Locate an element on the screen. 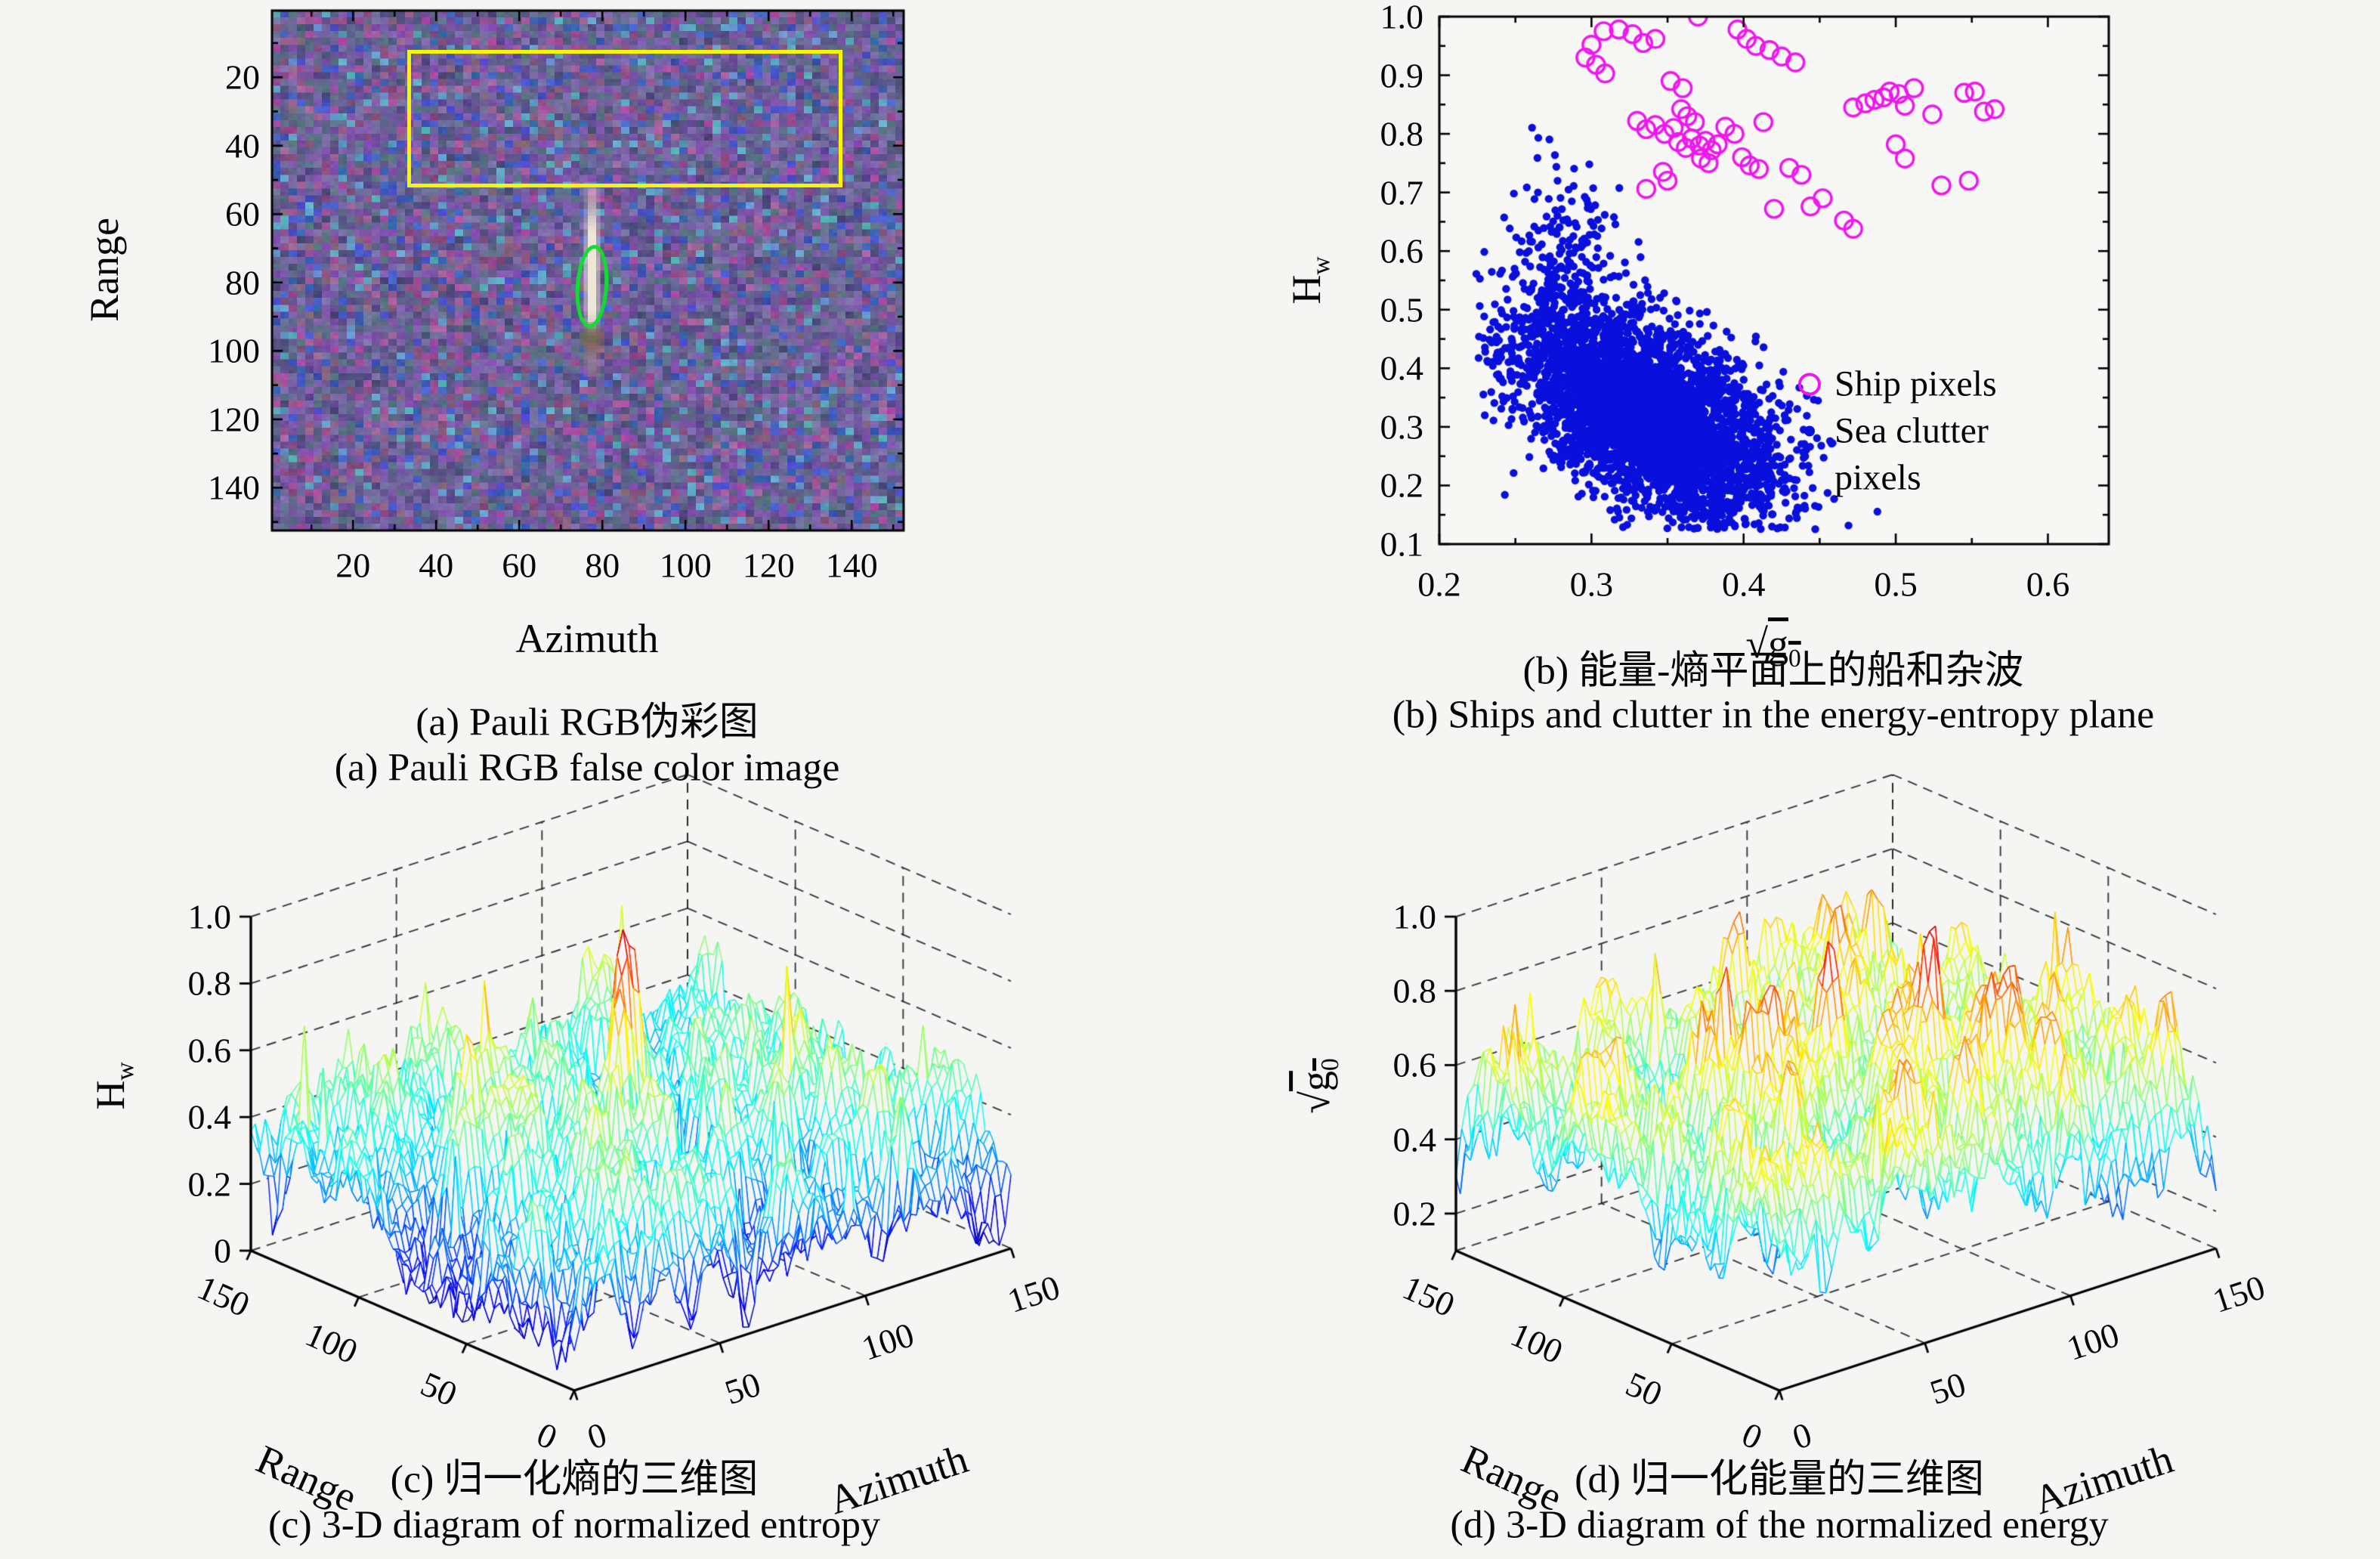 This screenshot has height=1559, width=2380. a-x-tick-label: 140 is located at coordinates (851, 565).